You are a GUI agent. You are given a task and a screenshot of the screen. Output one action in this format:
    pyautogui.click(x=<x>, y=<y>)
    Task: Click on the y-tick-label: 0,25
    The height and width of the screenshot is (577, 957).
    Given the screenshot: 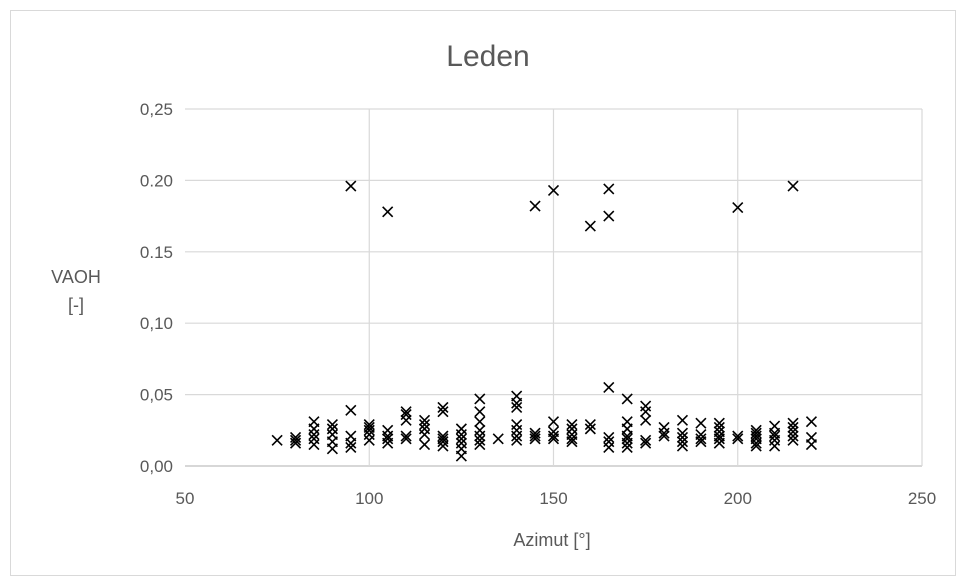 What is the action you would take?
    pyautogui.click(x=156, y=109)
    